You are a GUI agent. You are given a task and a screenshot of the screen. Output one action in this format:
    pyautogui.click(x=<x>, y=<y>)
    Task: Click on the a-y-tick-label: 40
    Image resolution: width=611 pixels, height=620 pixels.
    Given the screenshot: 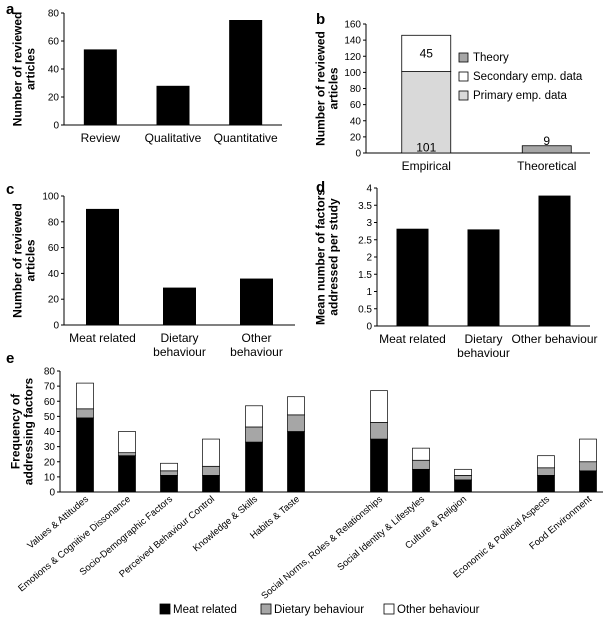 What is the action you would take?
    pyautogui.click(x=54, y=70)
    